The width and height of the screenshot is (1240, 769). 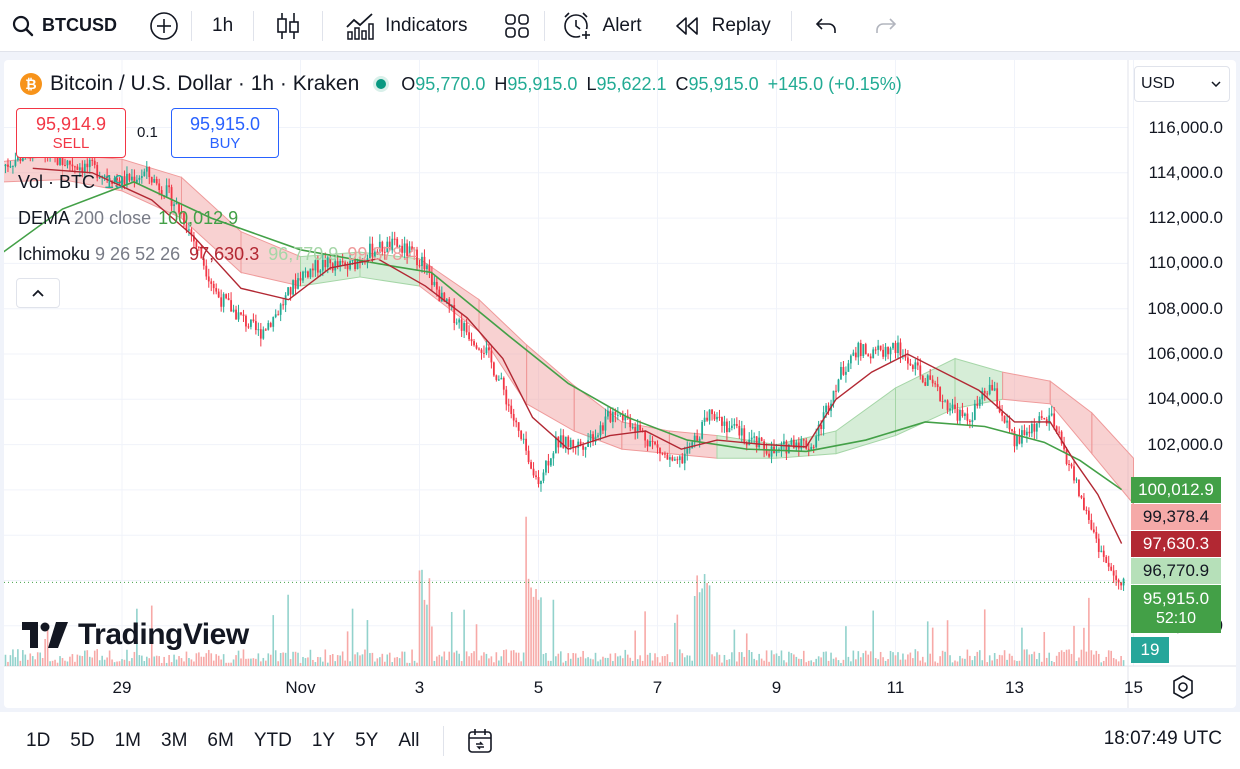 I want to click on go-to-date-button, so click(x=480, y=741).